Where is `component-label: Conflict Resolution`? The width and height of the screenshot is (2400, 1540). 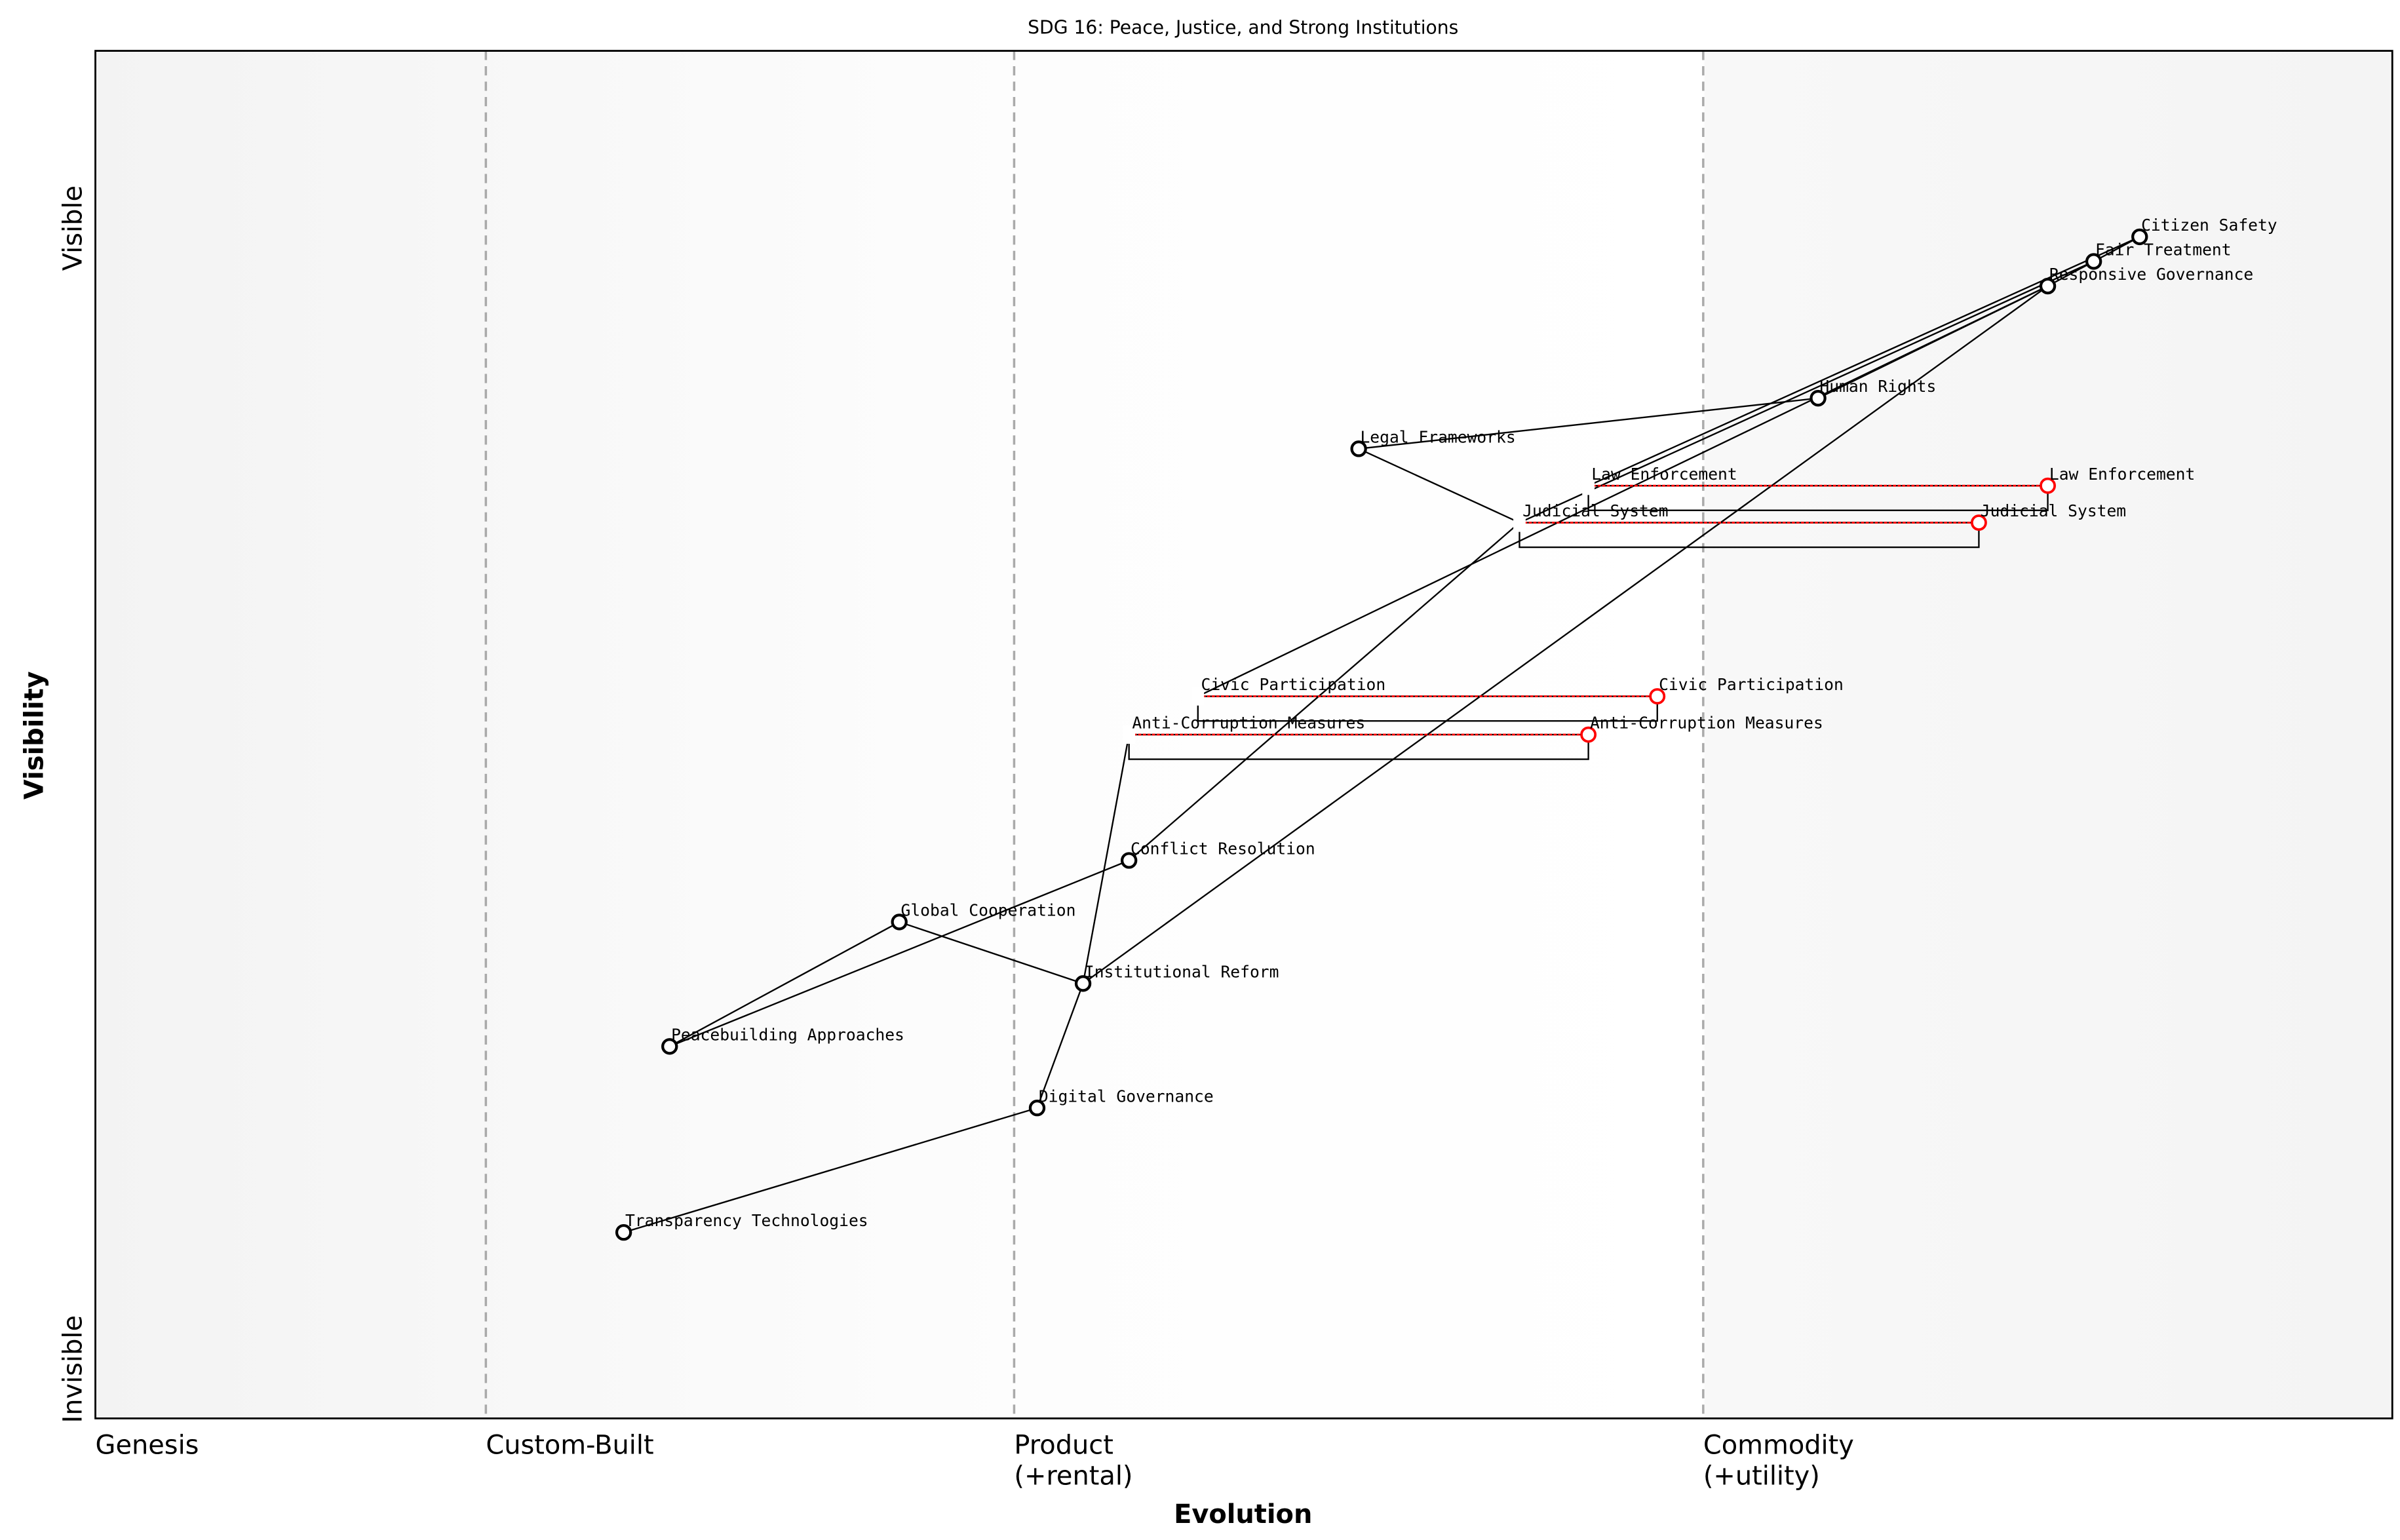
component-label: Conflict Resolution is located at coordinates (1223, 848).